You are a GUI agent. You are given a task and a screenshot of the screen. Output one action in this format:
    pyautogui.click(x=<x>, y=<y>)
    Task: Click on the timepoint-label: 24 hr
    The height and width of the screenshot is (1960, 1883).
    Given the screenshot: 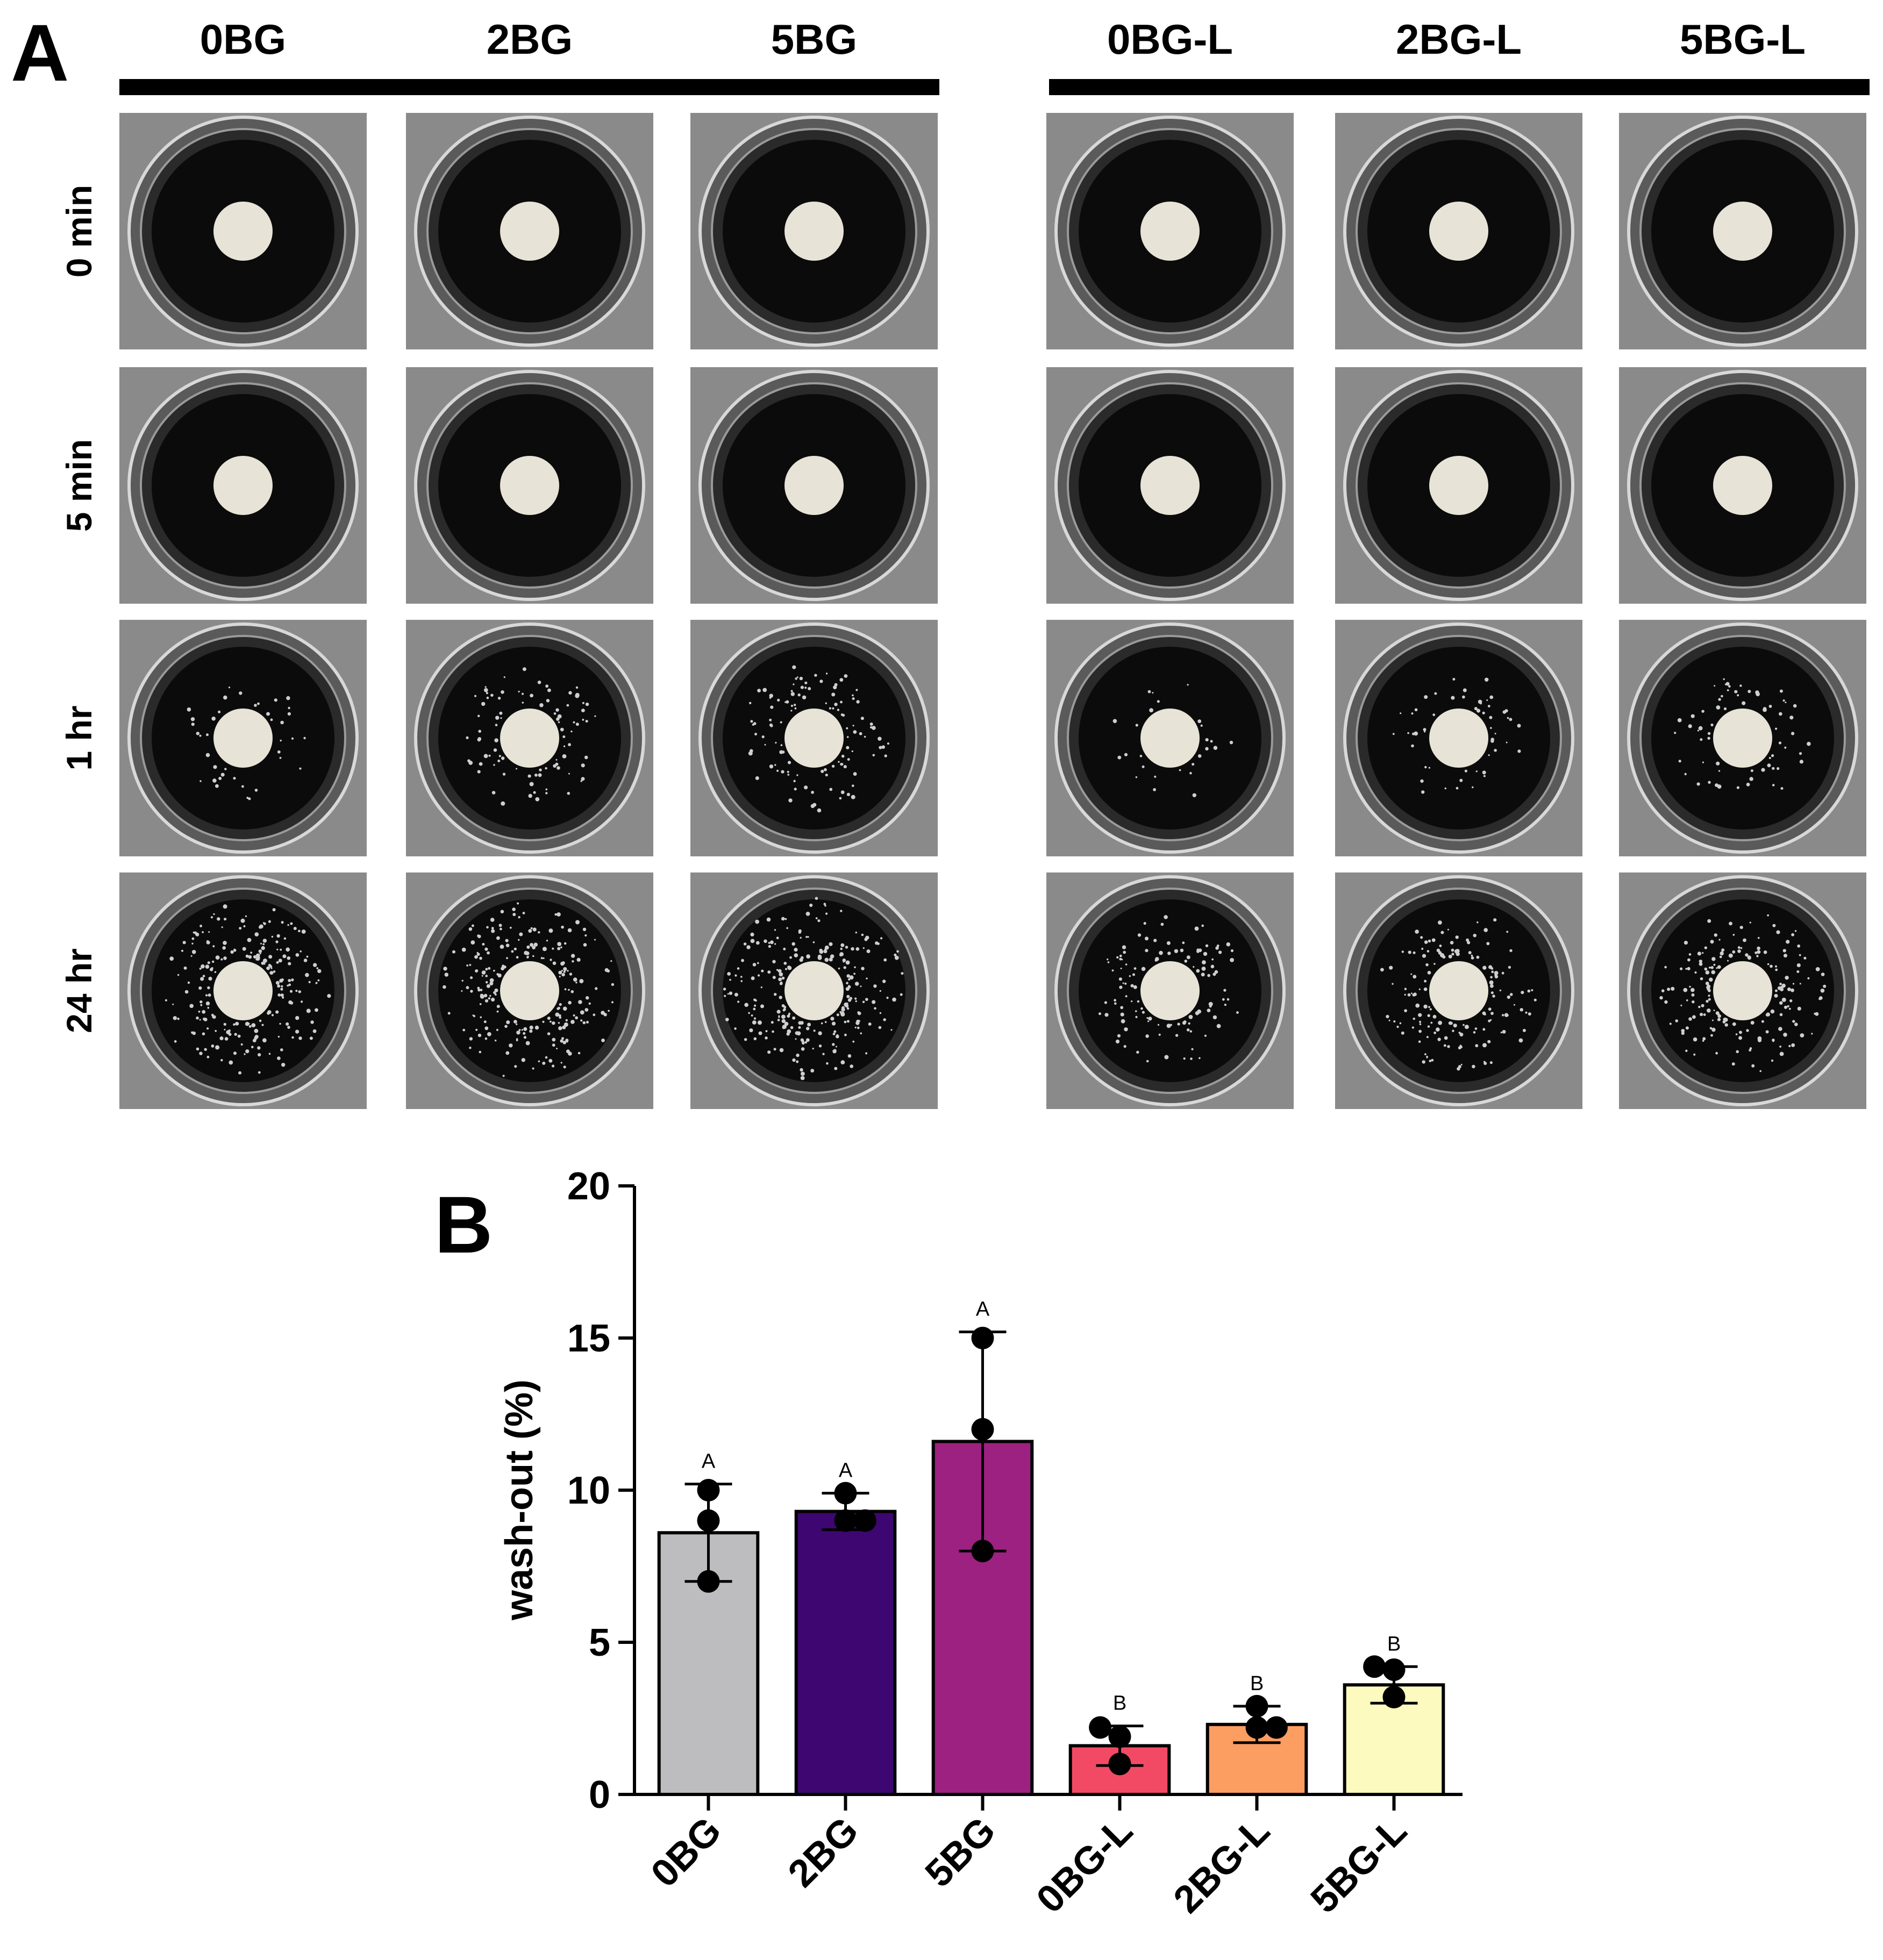 What is the action you would take?
    pyautogui.click(x=79, y=990)
    